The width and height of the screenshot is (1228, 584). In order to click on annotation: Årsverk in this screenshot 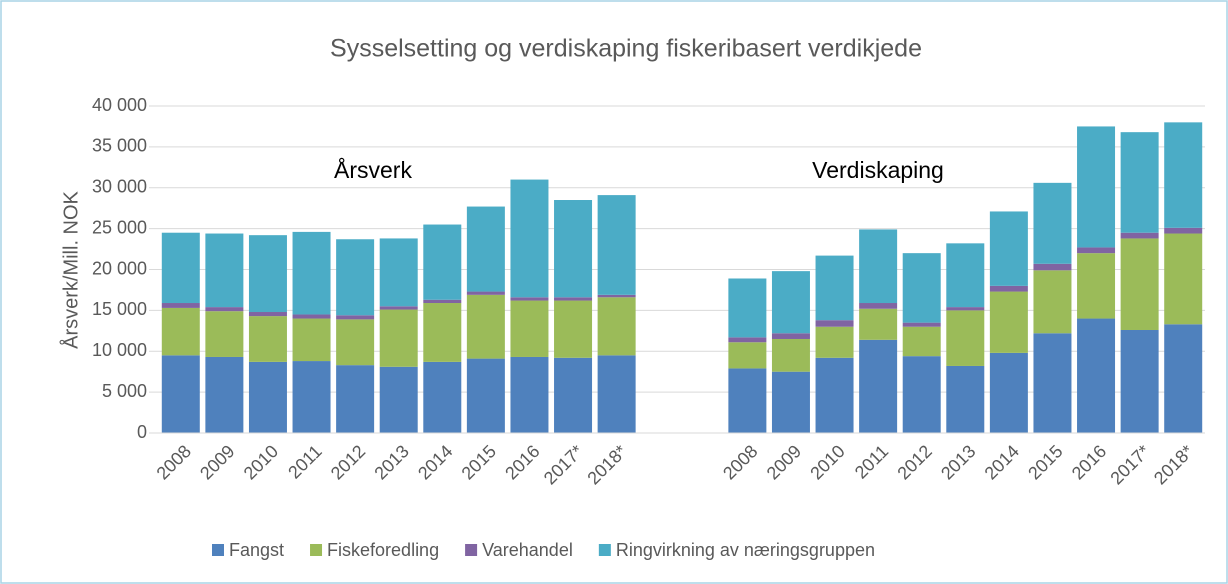, I will do `click(373, 169)`.